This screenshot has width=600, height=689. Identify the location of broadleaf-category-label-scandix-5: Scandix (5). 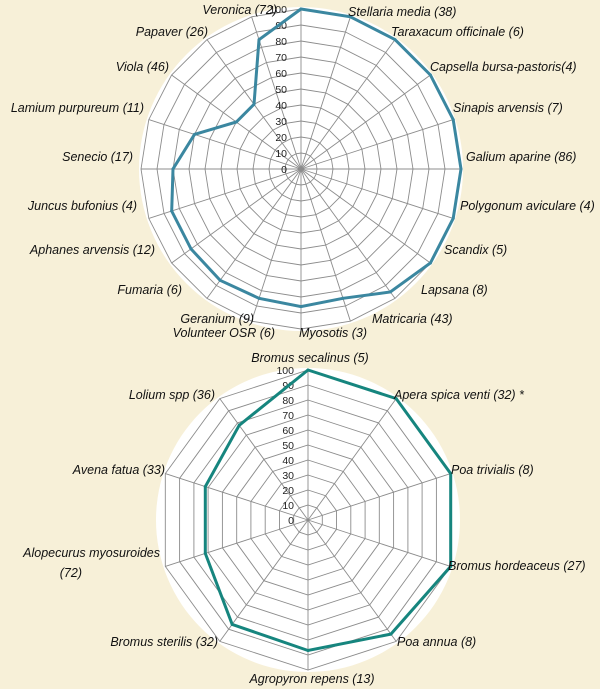
(475, 250).